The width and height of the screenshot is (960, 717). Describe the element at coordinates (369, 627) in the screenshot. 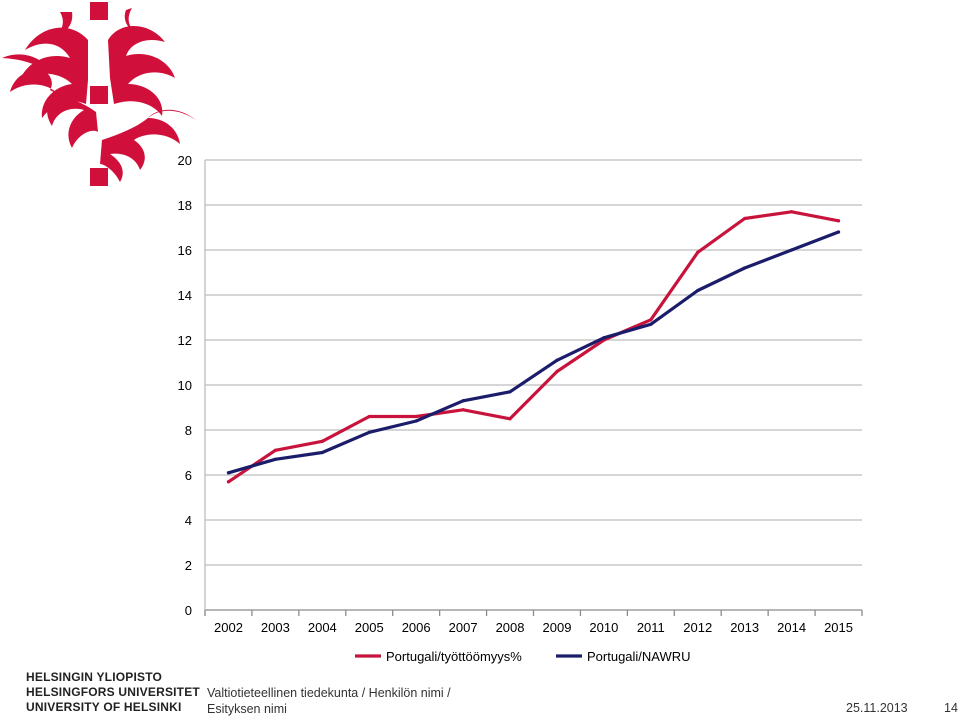

I see `x-tick-label: 2005` at that location.